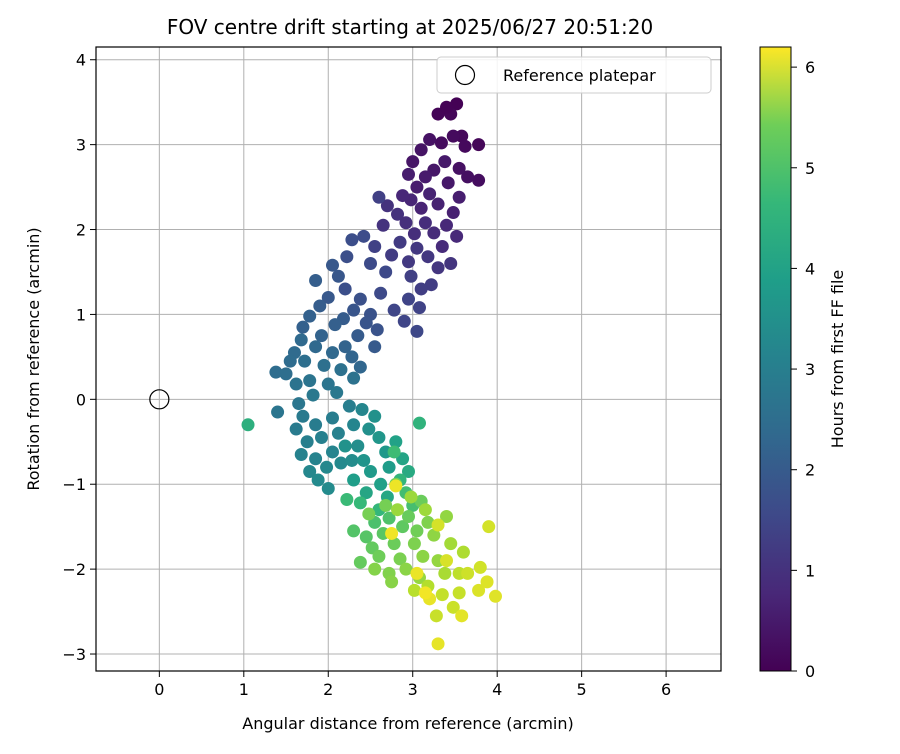  What do you see at coordinates (810, 168) in the screenshot?
I see `colorbar-tick-label: 5` at bounding box center [810, 168].